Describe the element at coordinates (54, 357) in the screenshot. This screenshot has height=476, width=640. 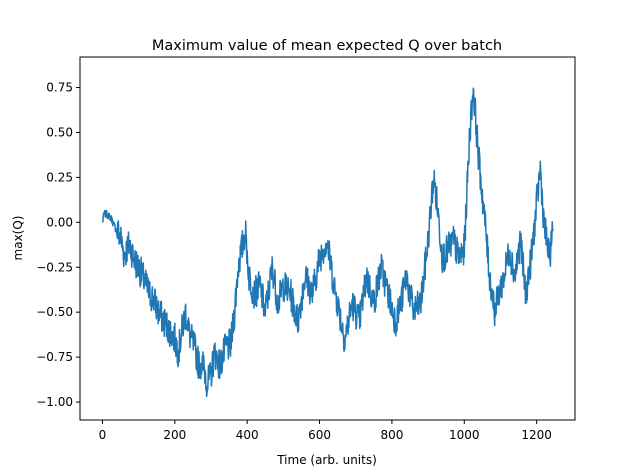
I see `y-tick-label: −0.75` at that location.